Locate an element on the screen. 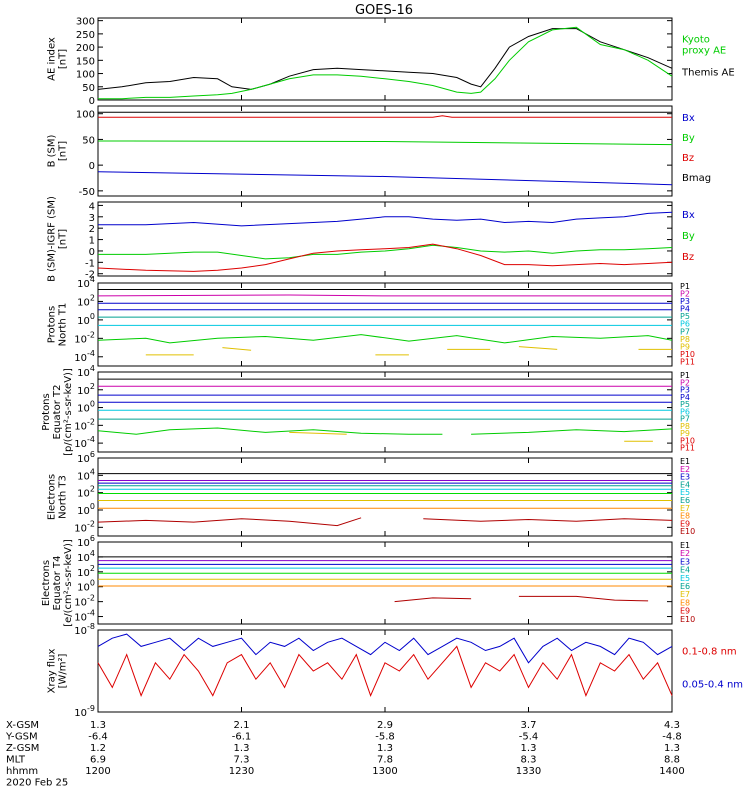 The width and height of the screenshot is (750, 800). legend-channel: P4 is located at coordinates (685, 309).